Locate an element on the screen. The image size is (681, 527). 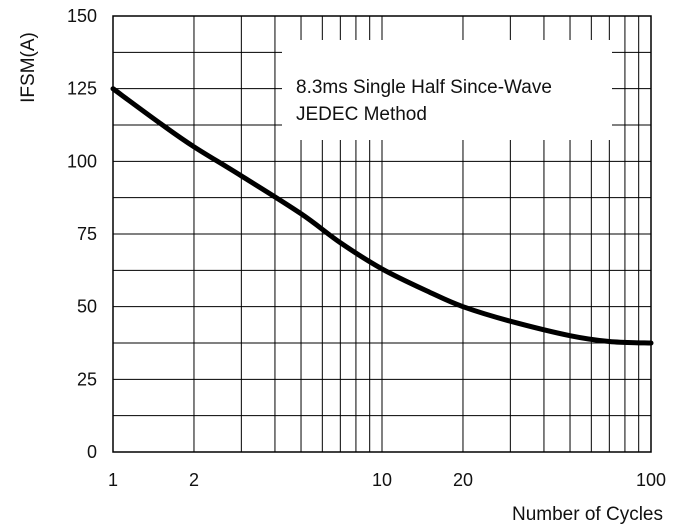
annotation-line: 8.3ms Single Half Since-Wave is located at coordinates (424, 87).